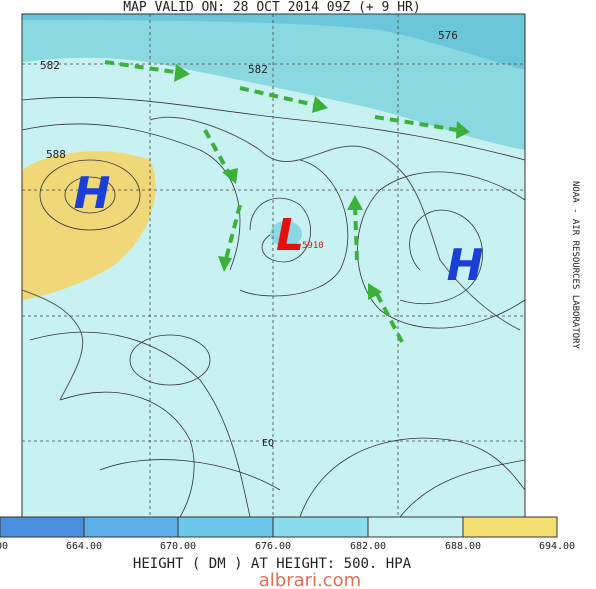 Image resolution: width=596 pixels, height=589 pixels. Describe the element at coordinates (286, 234) in the screenshot. I see `low-center-band` at that location.